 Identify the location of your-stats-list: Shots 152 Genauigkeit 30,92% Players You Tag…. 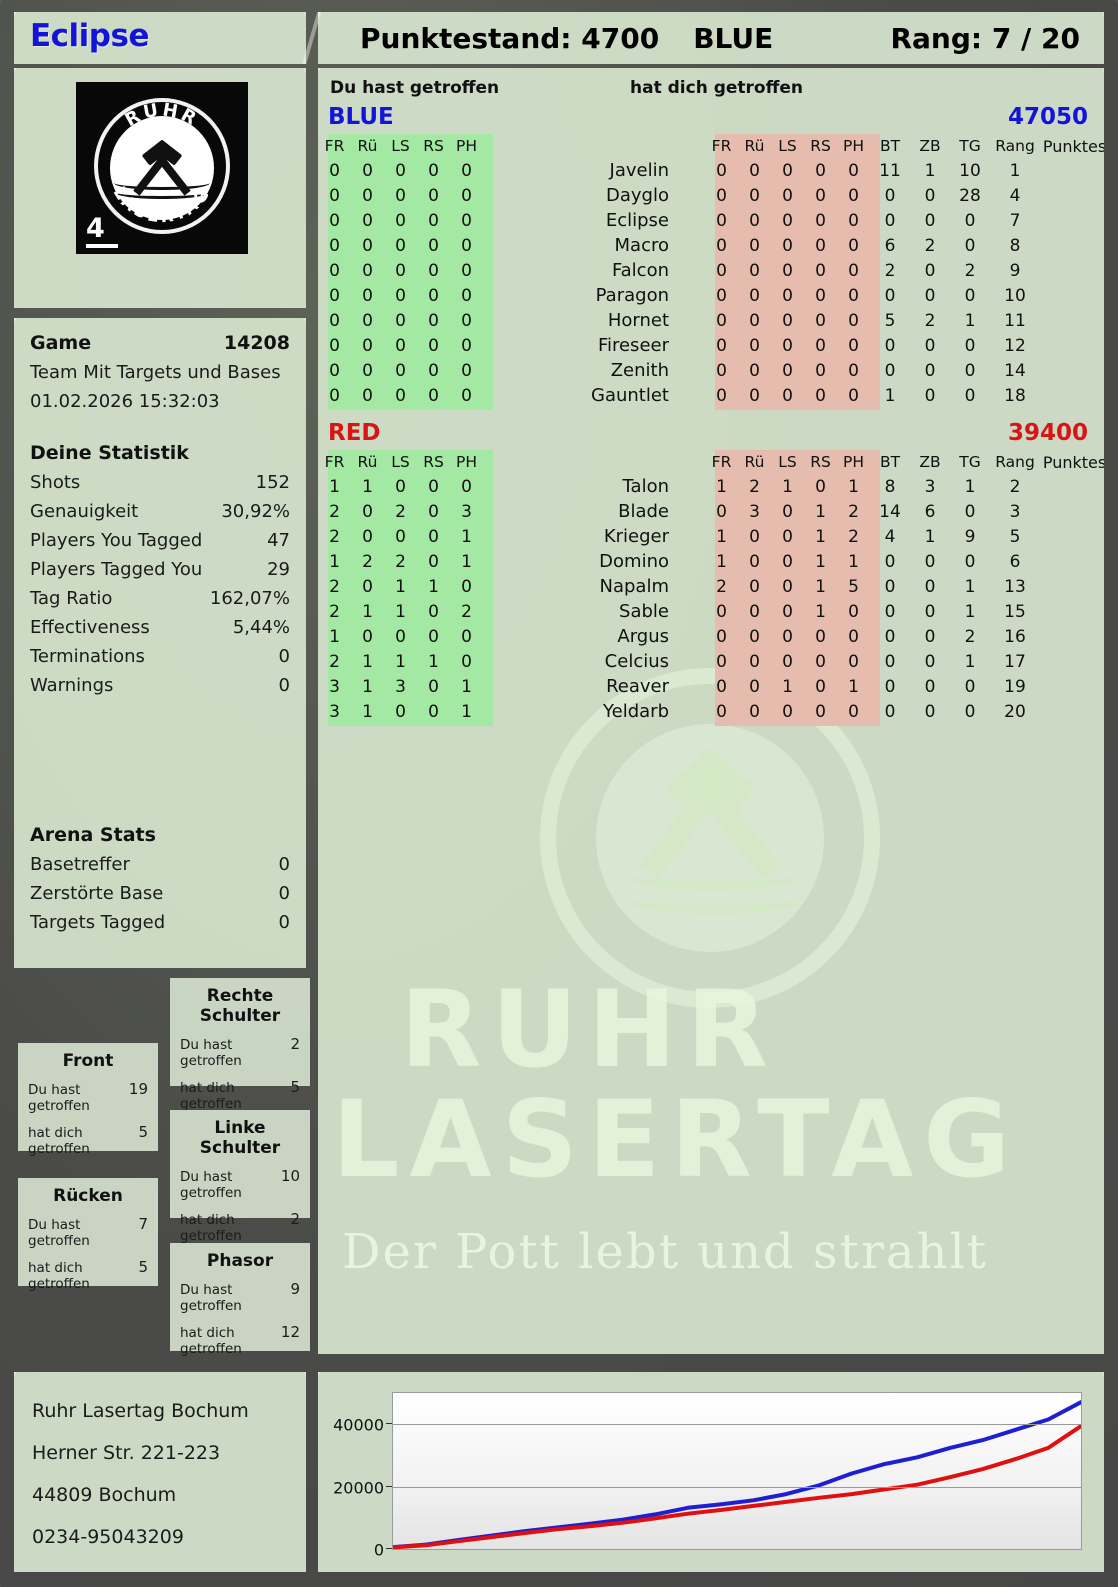
(160, 584).